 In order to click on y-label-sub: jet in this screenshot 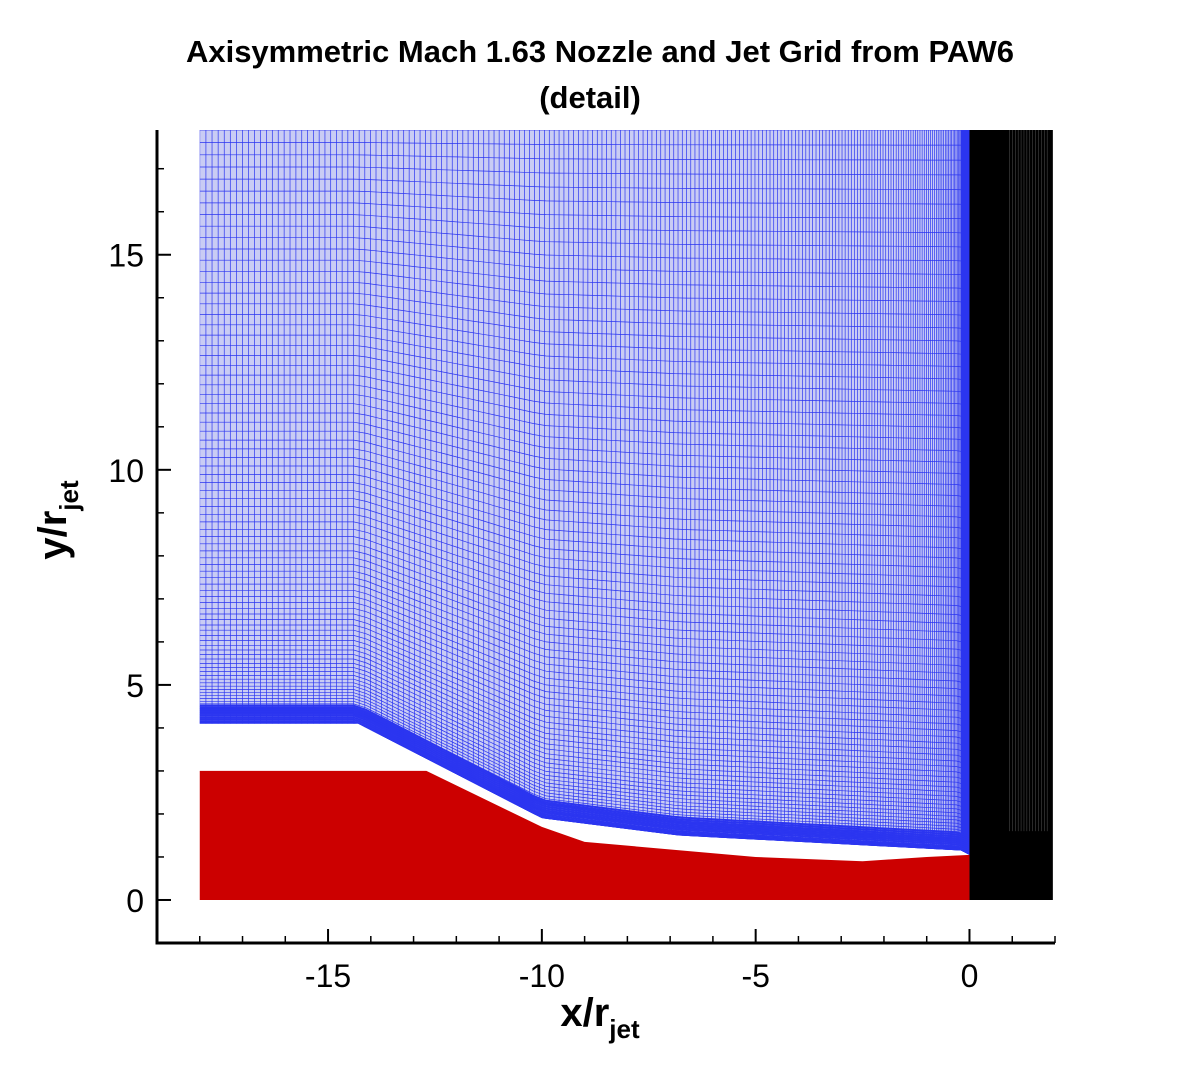, I will do `click(69, 496)`.